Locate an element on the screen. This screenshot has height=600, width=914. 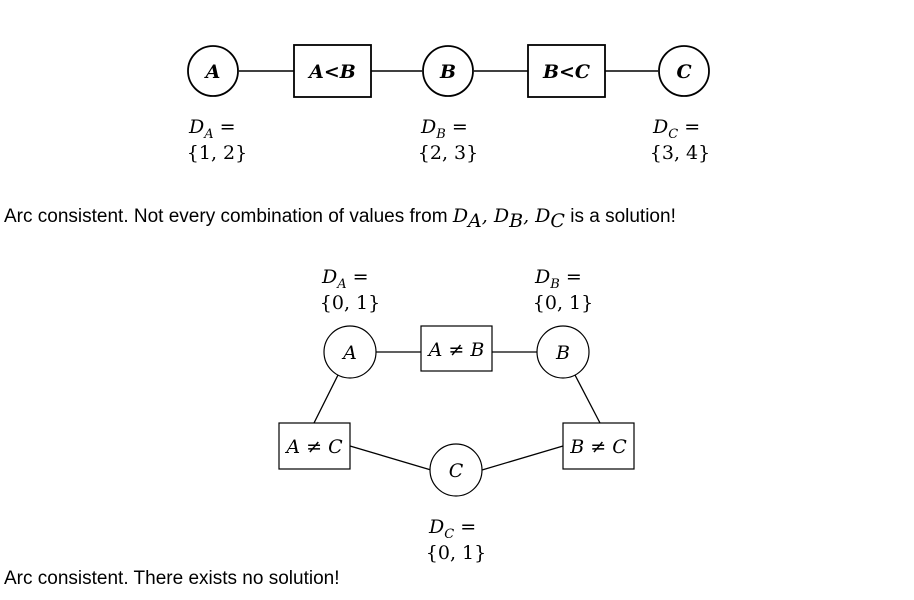
domain-c-2-set: {0, 1} is located at coordinates (456, 553).